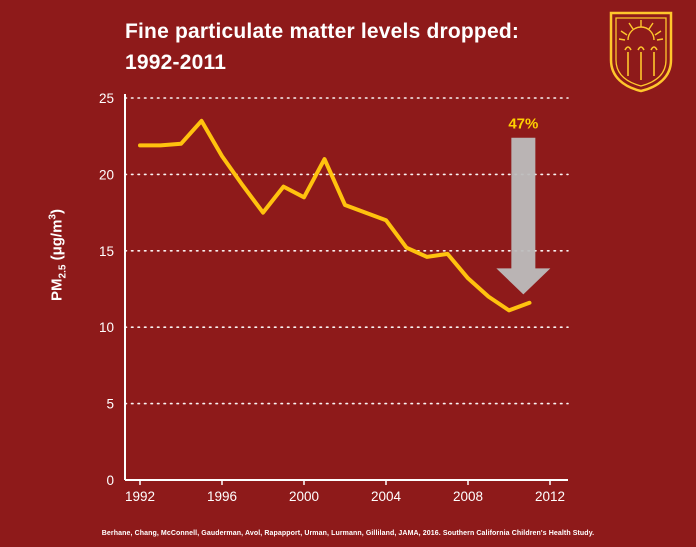  What do you see at coordinates (641, 30) in the screenshot?
I see `sun-rays-icon` at bounding box center [641, 30].